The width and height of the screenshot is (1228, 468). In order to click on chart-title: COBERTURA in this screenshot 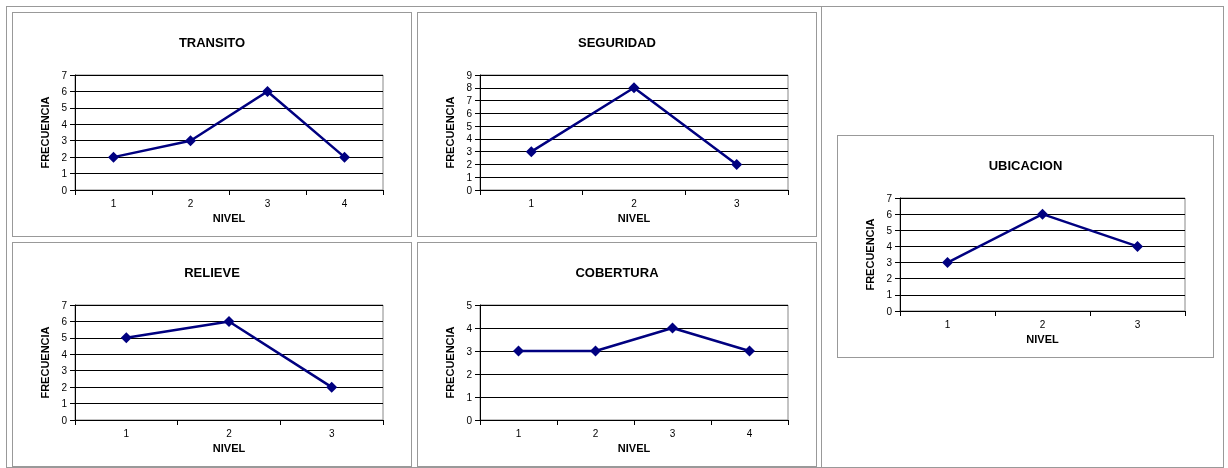, I will do `click(617, 272)`.